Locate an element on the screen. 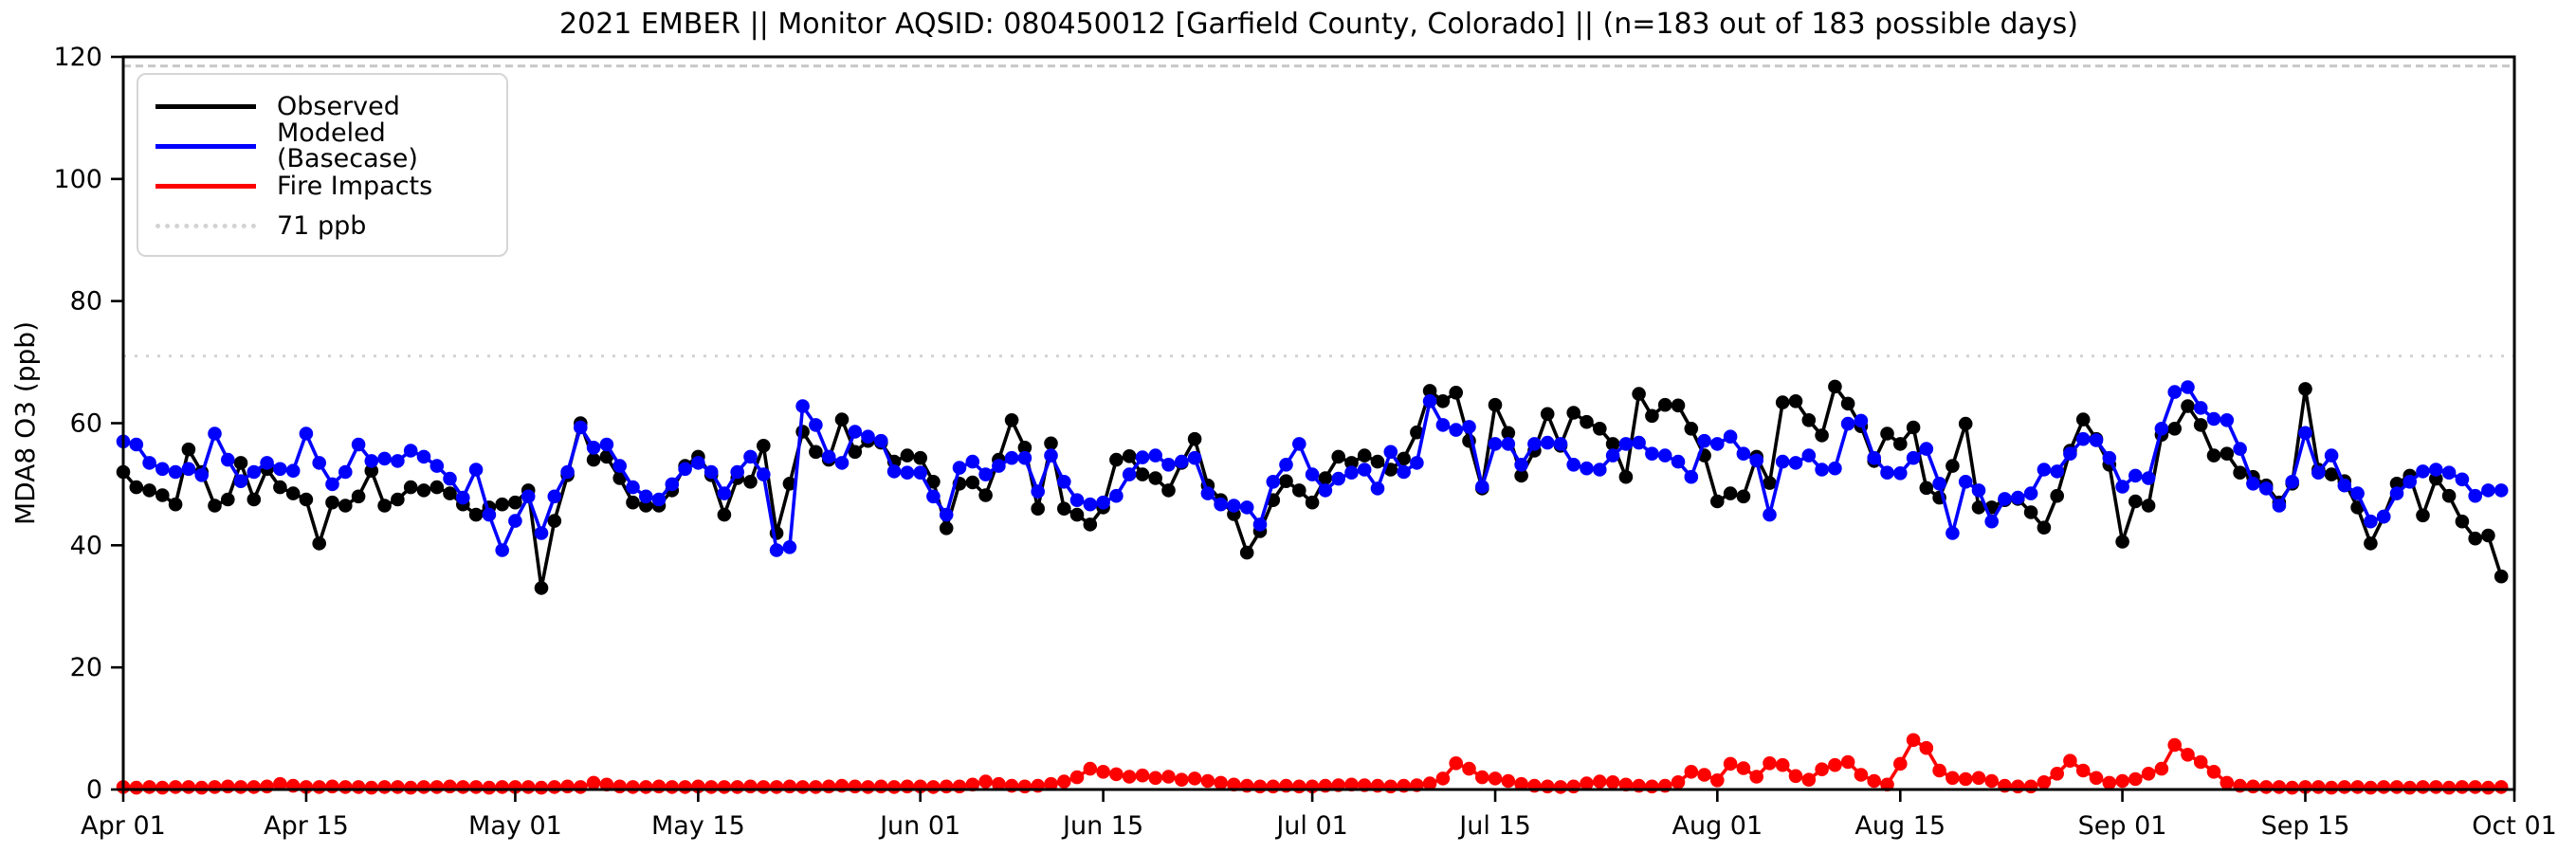 The width and height of the screenshot is (2576, 853). legend-item-observed: Observed is located at coordinates (322, 106).